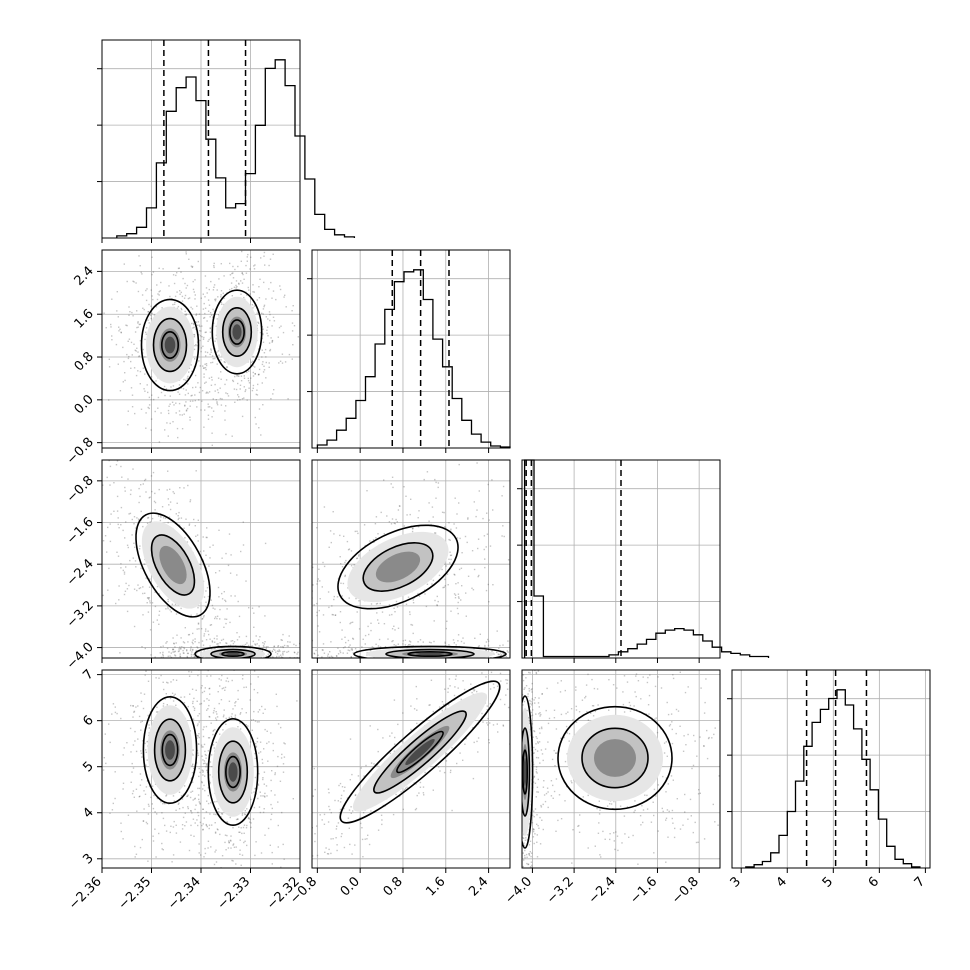 This screenshot has width=970, height=970. Describe the element at coordinates (621, 559) in the screenshot. I see `panel-bg` at that location.